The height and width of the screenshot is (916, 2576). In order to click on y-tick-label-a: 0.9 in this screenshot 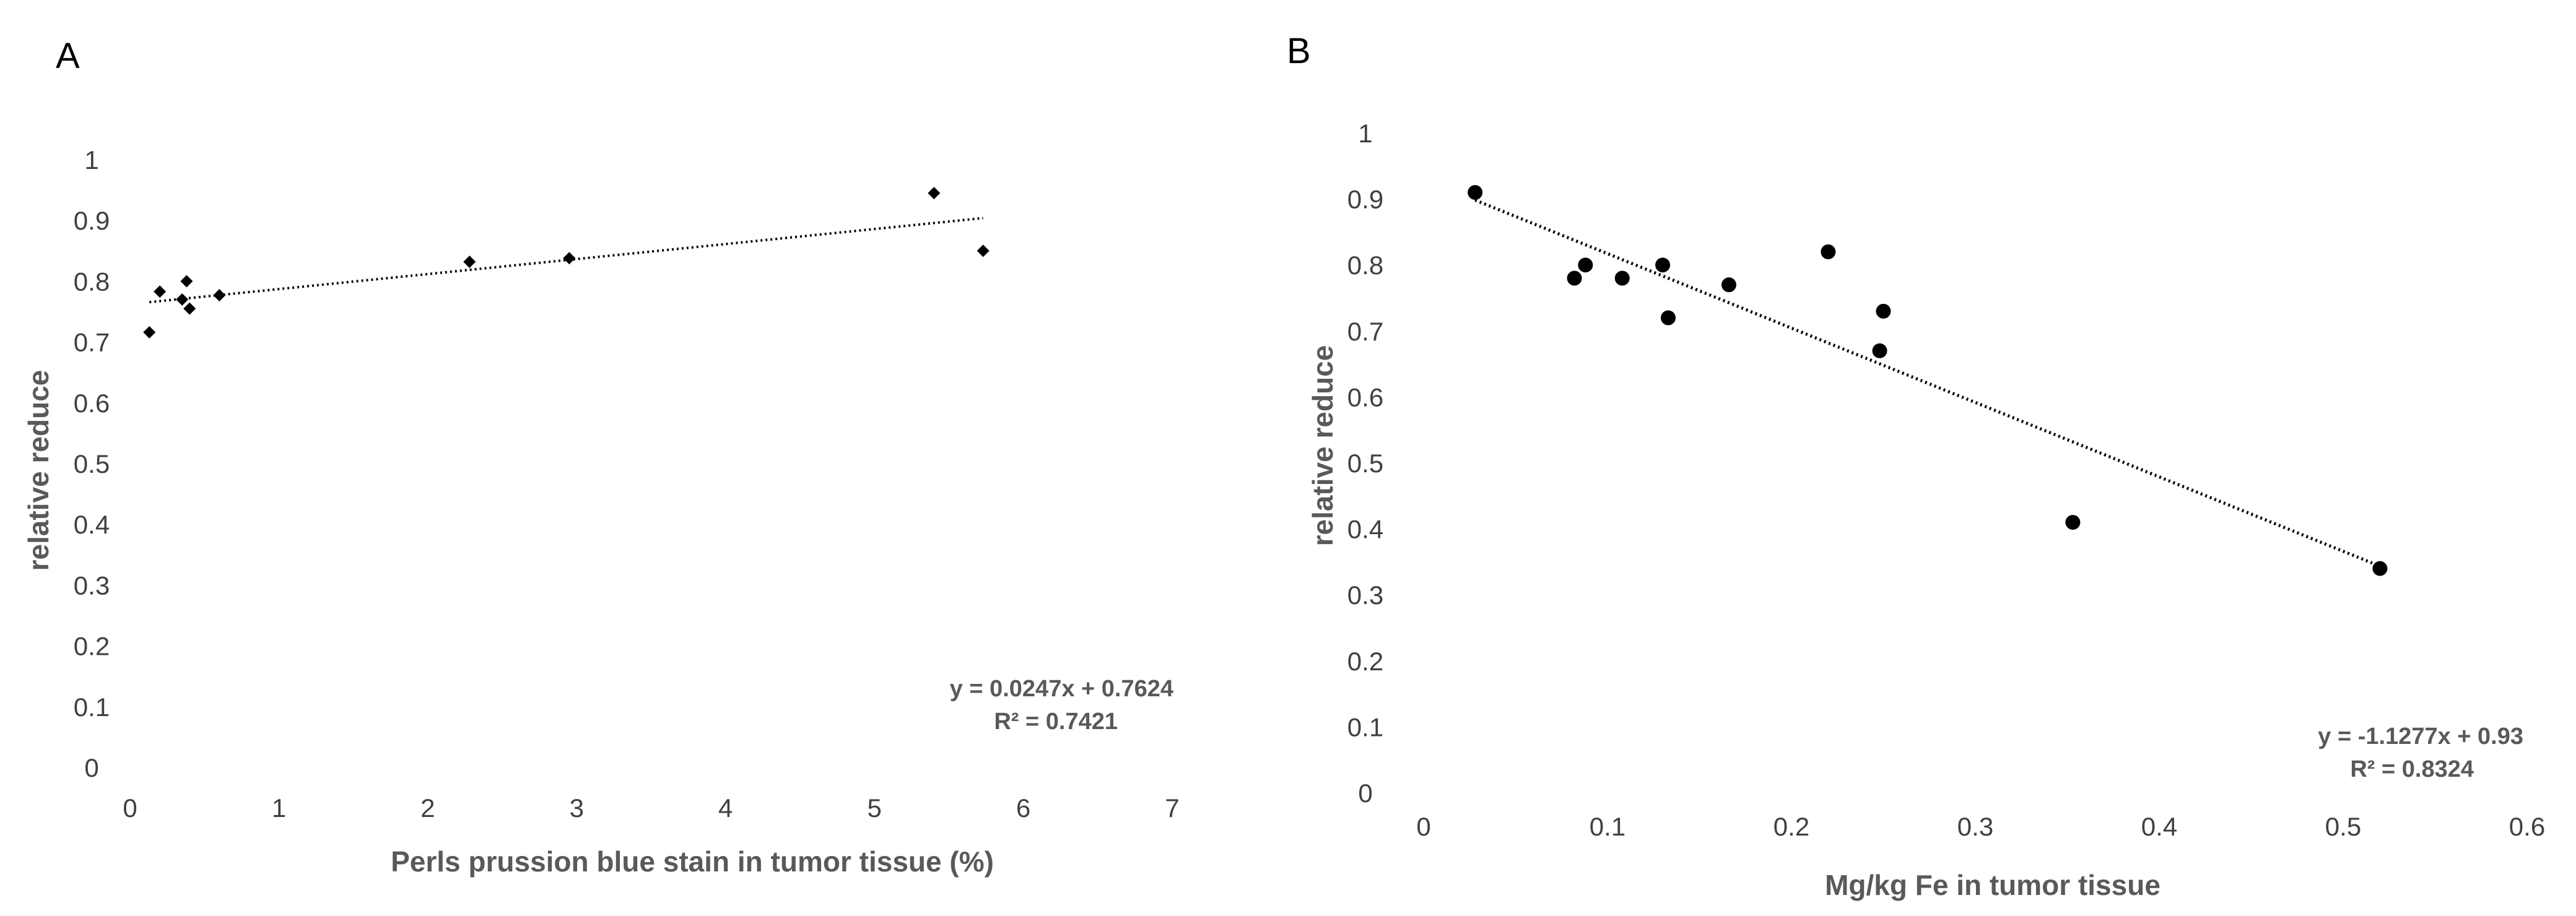, I will do `click(92, 220)`.